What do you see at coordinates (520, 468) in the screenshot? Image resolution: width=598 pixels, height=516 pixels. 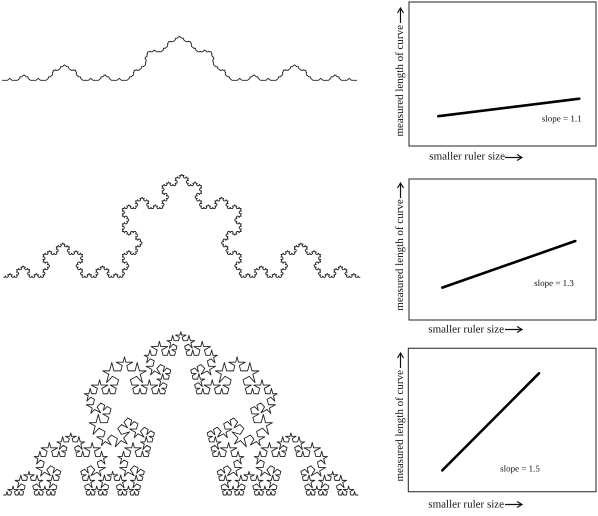 I see `annotation: slope = 1.5` at bounding box center [520, 468].